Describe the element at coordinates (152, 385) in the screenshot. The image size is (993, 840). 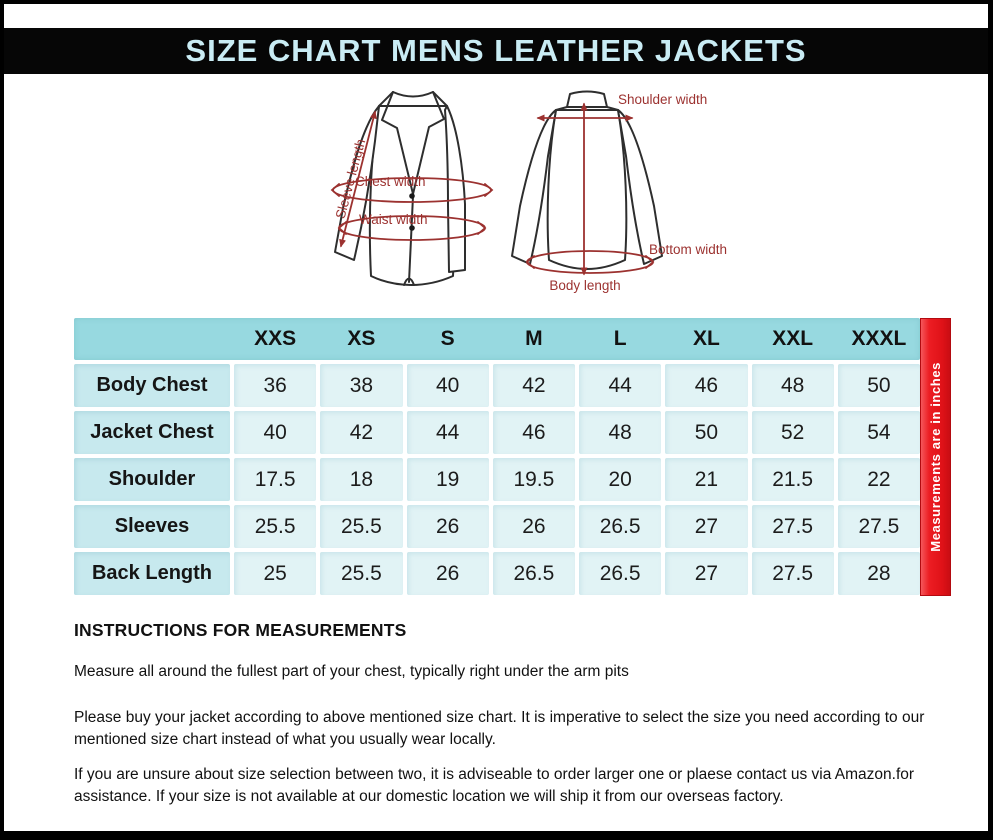
I see `row-label: Body Chest` at that location.